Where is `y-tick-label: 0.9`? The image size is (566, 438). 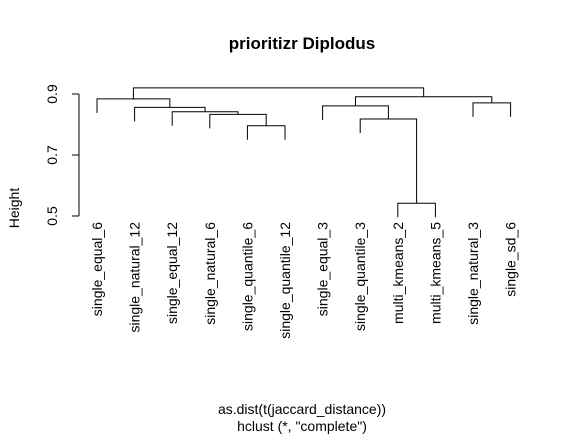 y-tick-label: 0.9 is located at coordinates (52, 94).